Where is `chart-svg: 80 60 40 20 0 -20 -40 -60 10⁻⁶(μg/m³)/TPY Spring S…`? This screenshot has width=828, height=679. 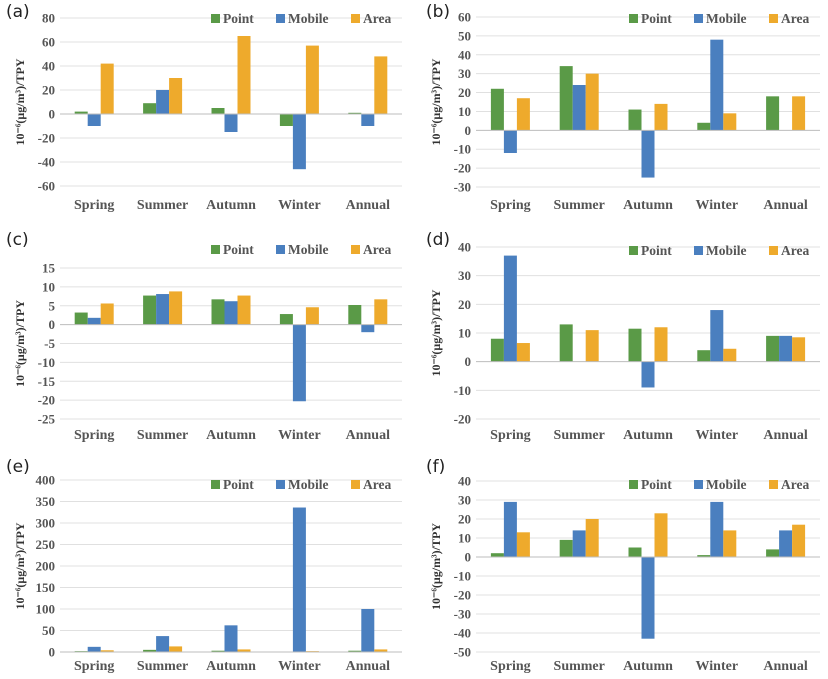
chart-svg: 80 60 40 20 0 -20 -40 -60 10⁻⁶(μg/m³)/TPY Spring S… is located at coordinates (207, 112).